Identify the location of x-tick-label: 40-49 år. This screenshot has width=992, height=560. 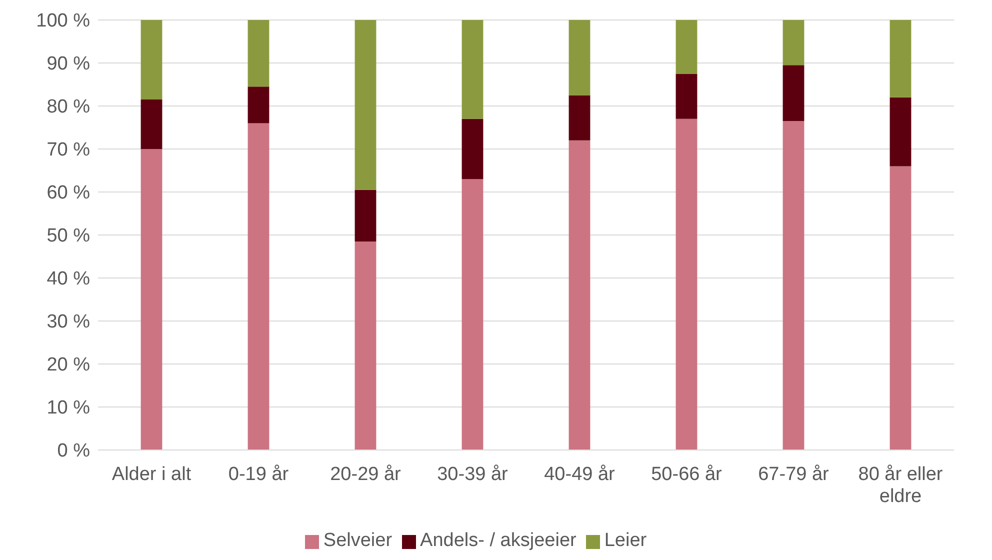
(580, 474).